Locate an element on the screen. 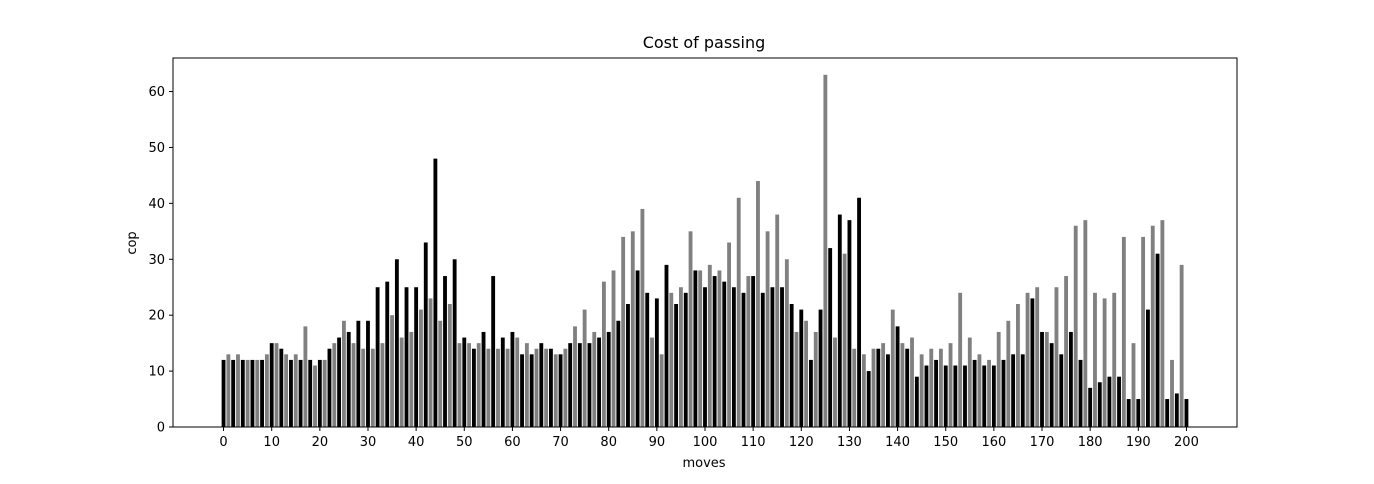 The width and height of the screenshot is (1374, 484). y-axis-label: cop is located at coordinates (132, 242).